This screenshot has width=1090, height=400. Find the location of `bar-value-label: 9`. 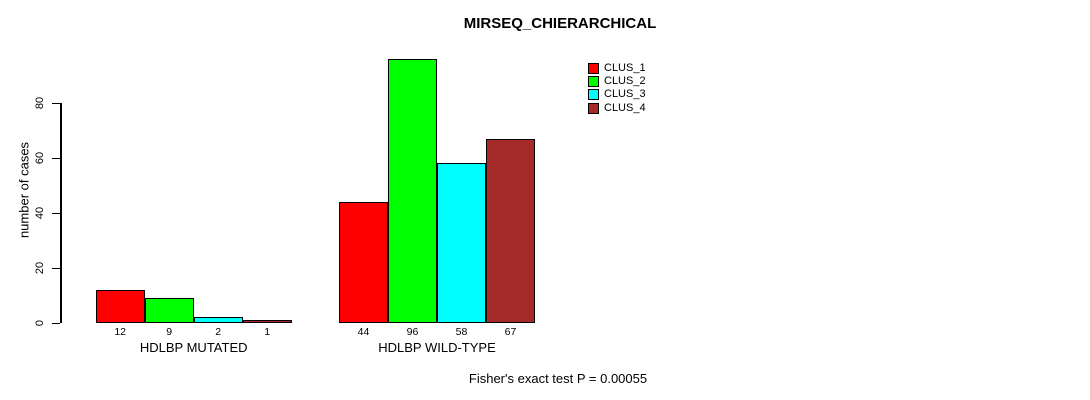

bar-value-label: 9 is located at coordinates (169, 332).